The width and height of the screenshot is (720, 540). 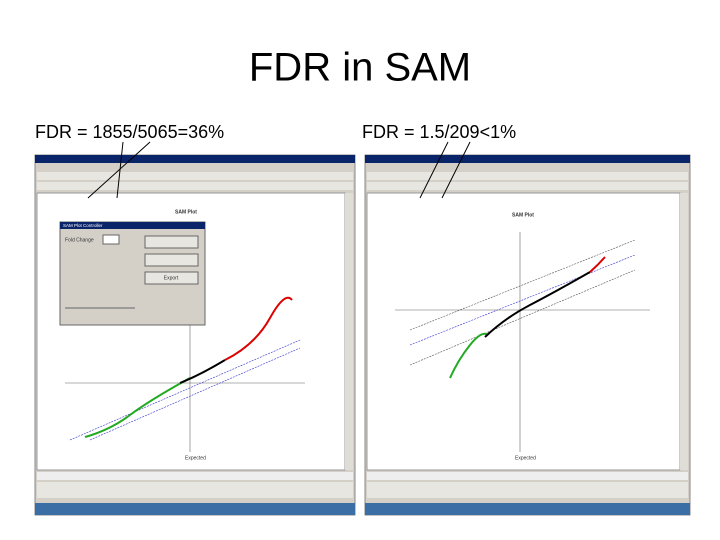 I want to click on button-label: Export, so click(x=171, y=278).